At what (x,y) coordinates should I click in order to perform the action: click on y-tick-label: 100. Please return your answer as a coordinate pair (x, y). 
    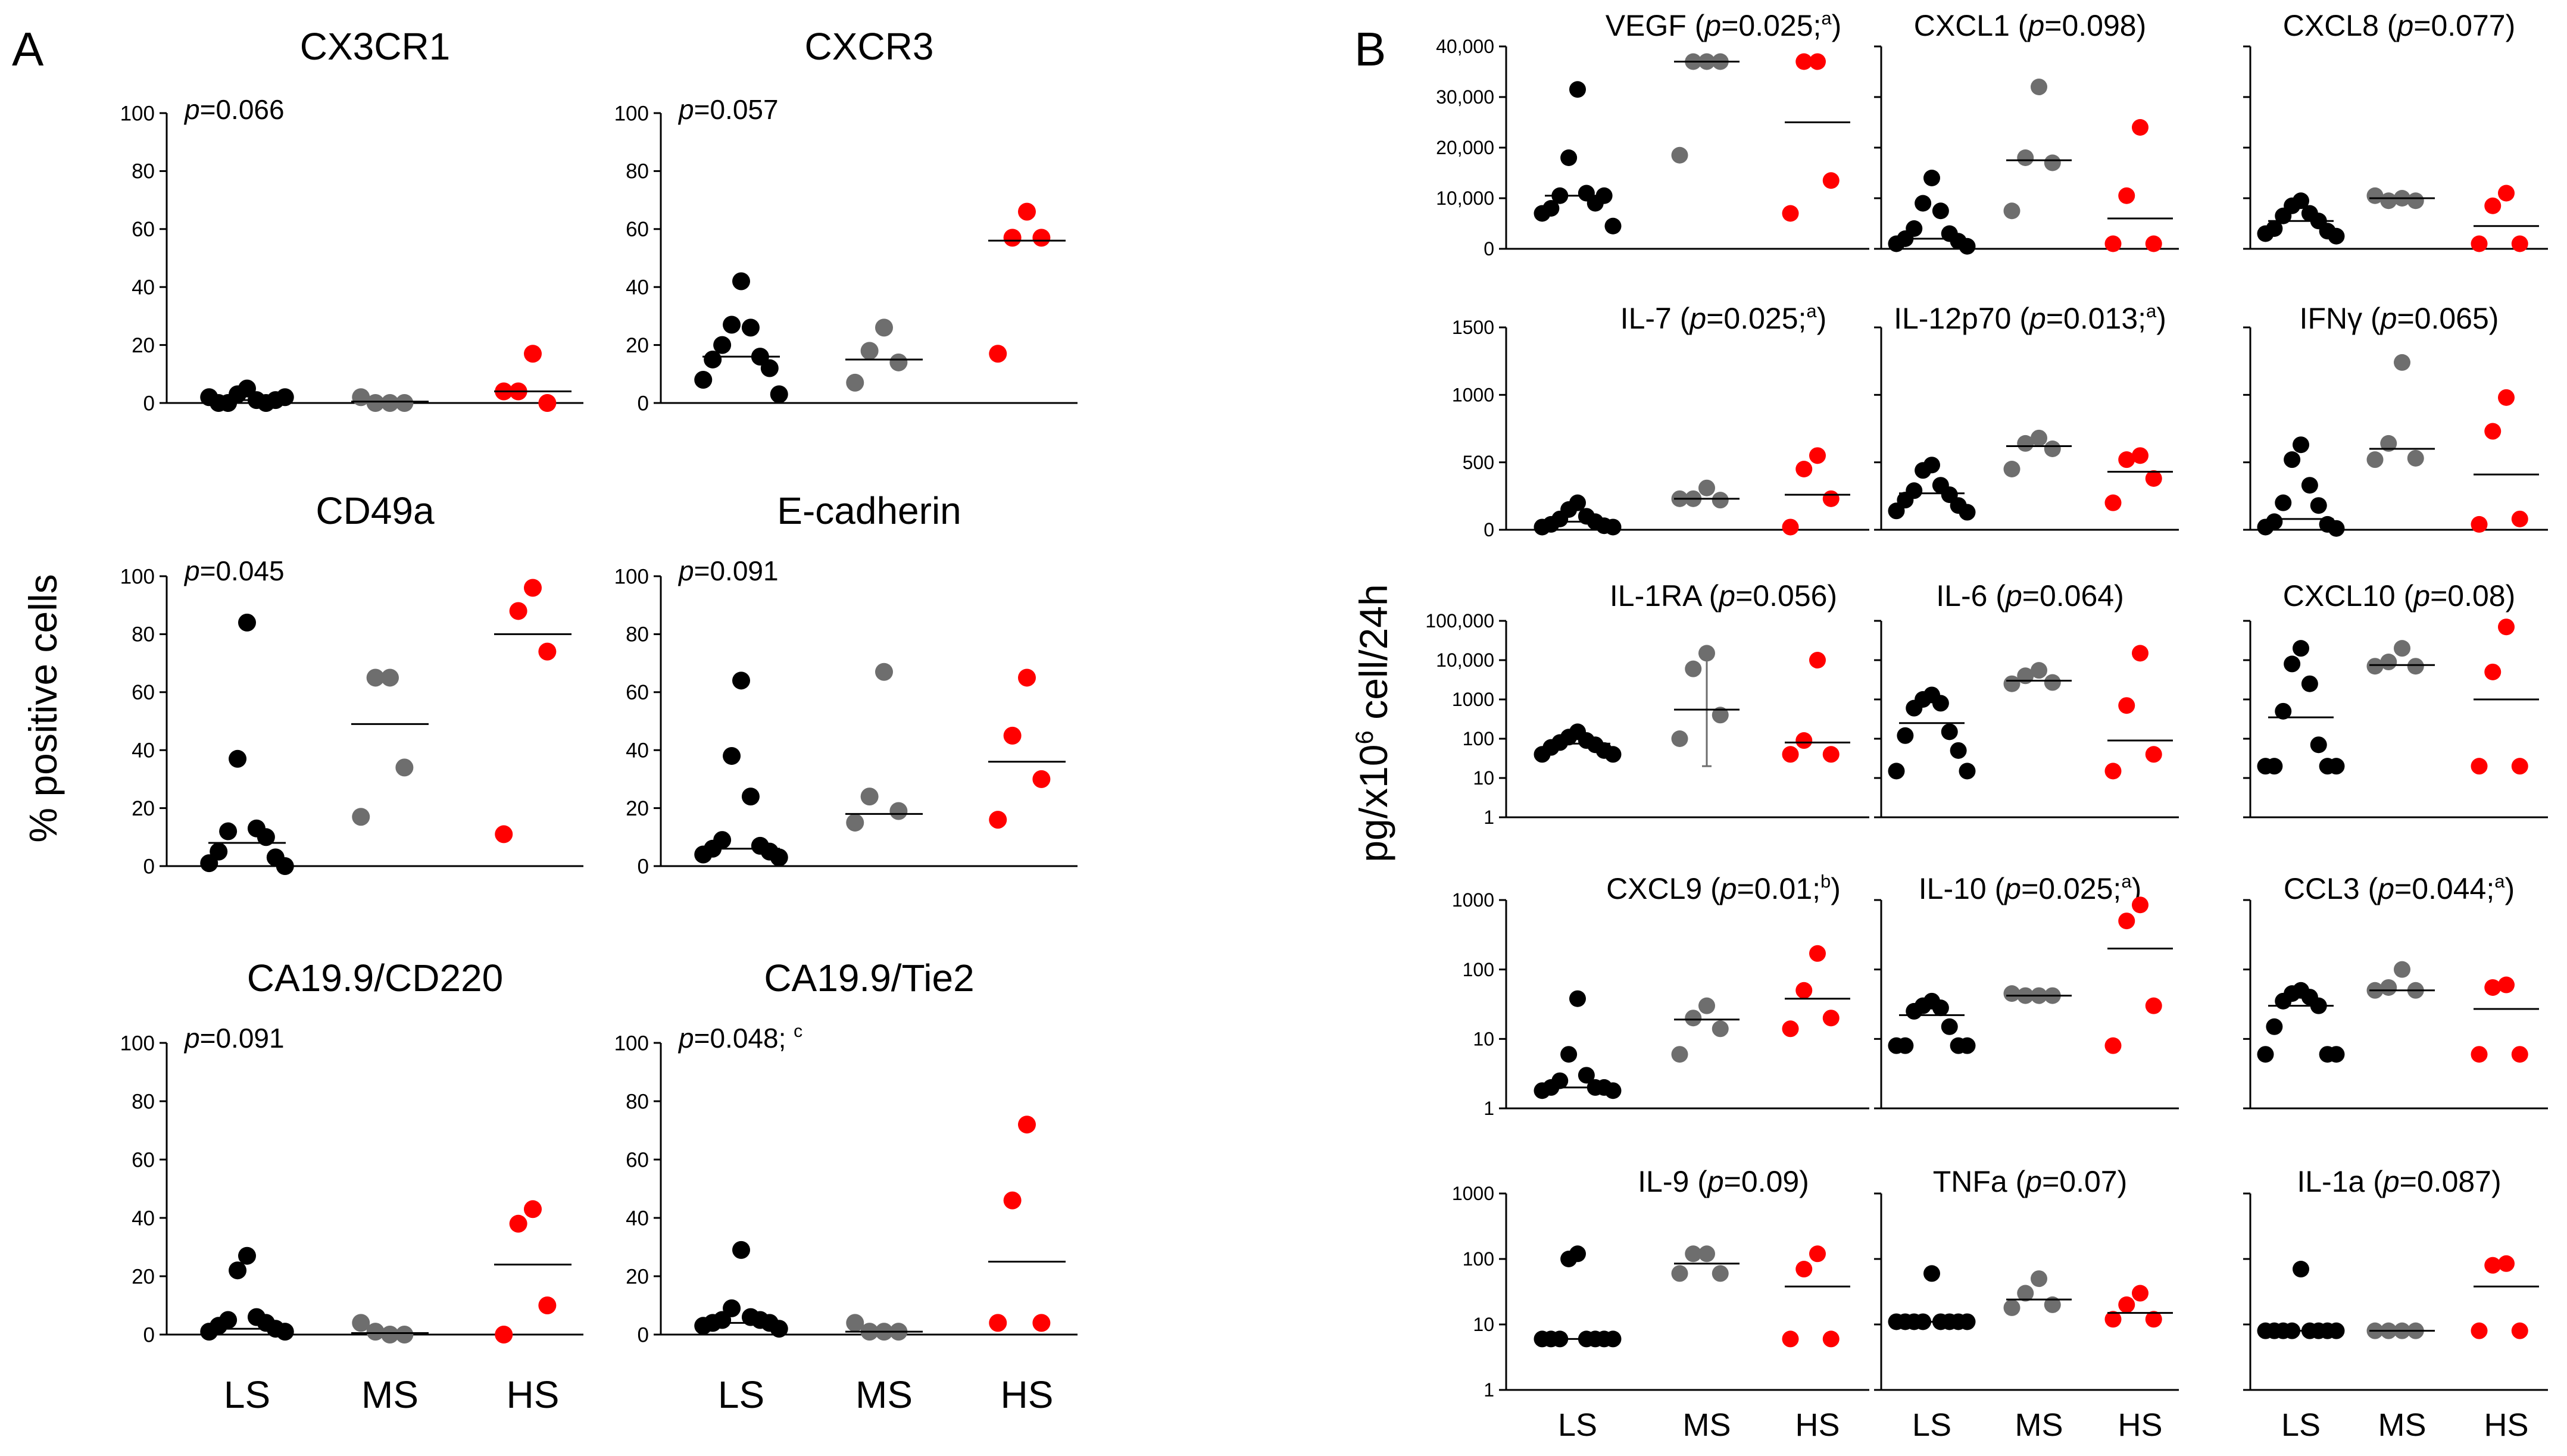
    Looking at the image, I should click on (137, 113).